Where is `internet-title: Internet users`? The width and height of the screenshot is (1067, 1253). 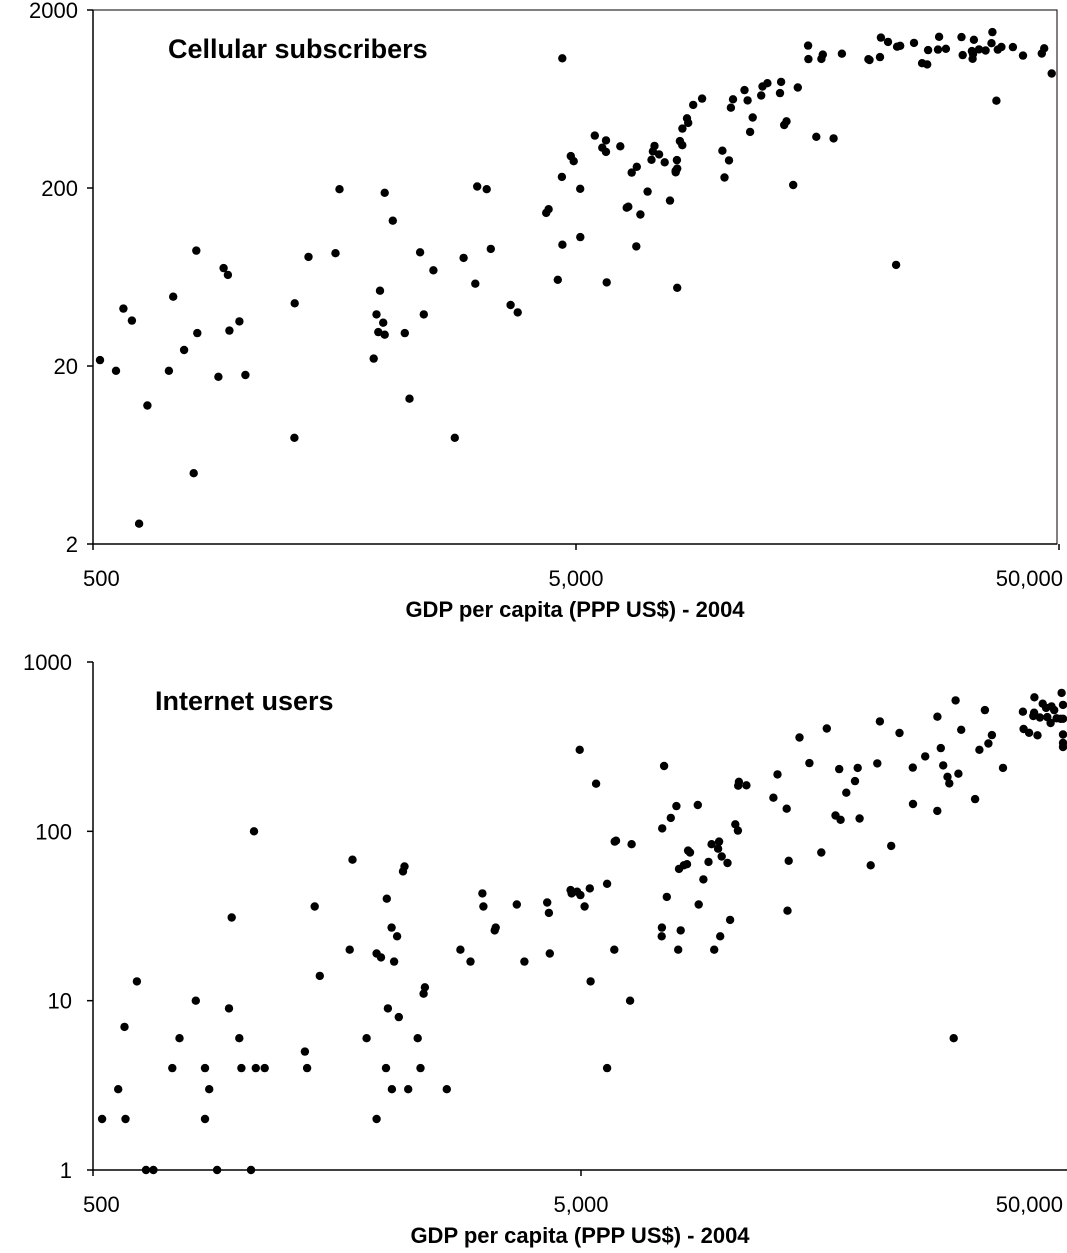 internet-title: Internet users is located at coordinates (244, 701).